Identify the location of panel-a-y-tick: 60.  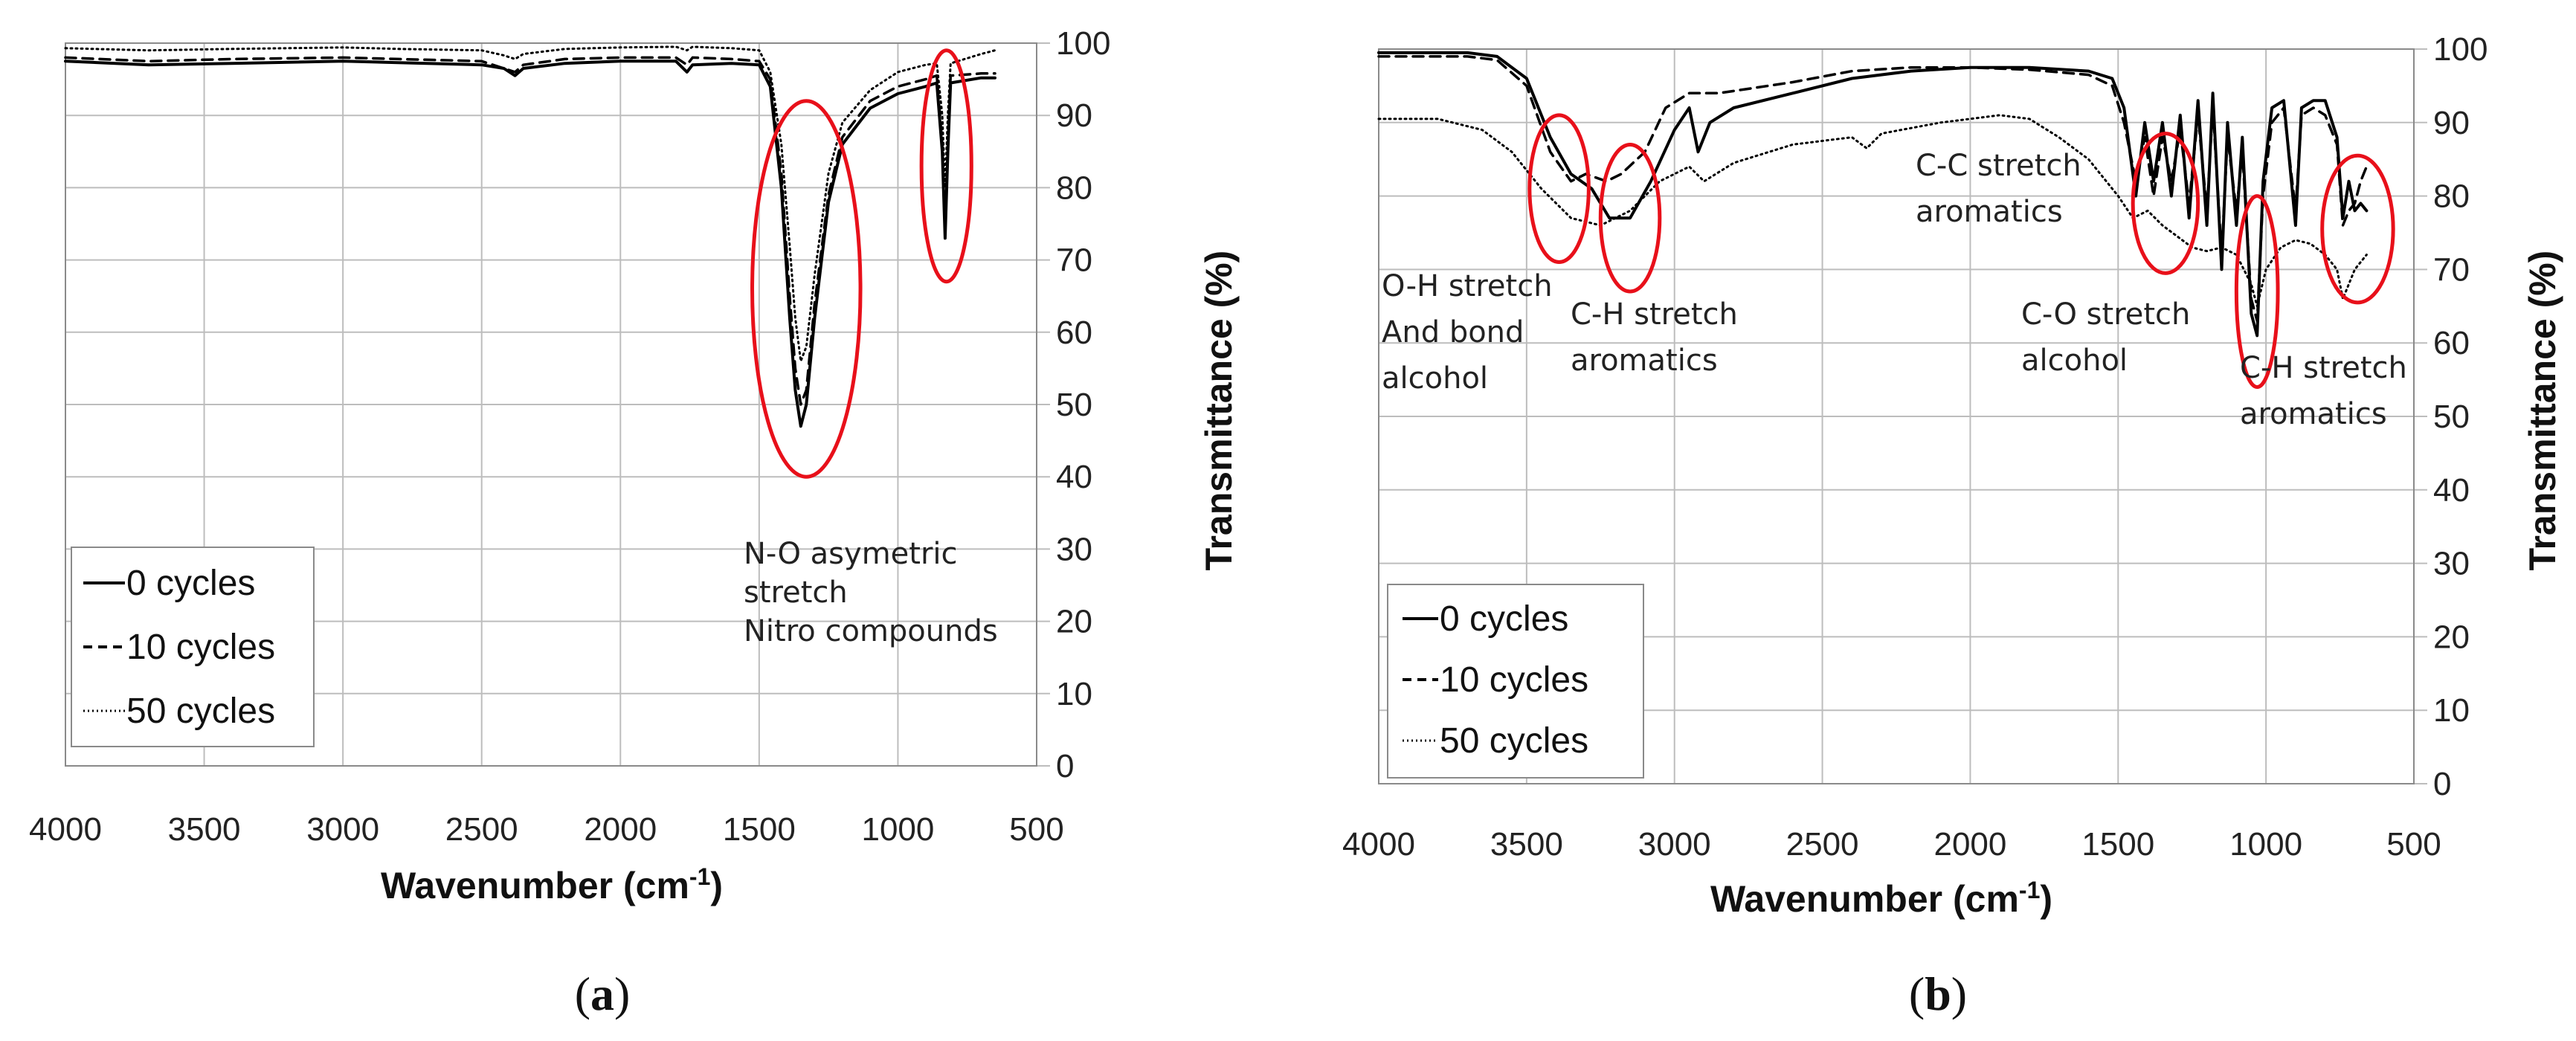
(1074, 333).